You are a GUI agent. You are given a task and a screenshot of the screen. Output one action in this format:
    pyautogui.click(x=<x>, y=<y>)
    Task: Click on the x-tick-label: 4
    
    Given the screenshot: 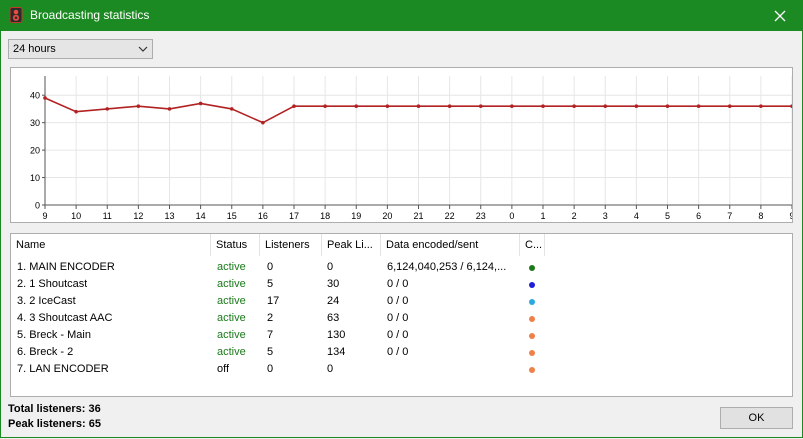 What is the action you would take?
    pyautogui.click(x=636, y=216)
    